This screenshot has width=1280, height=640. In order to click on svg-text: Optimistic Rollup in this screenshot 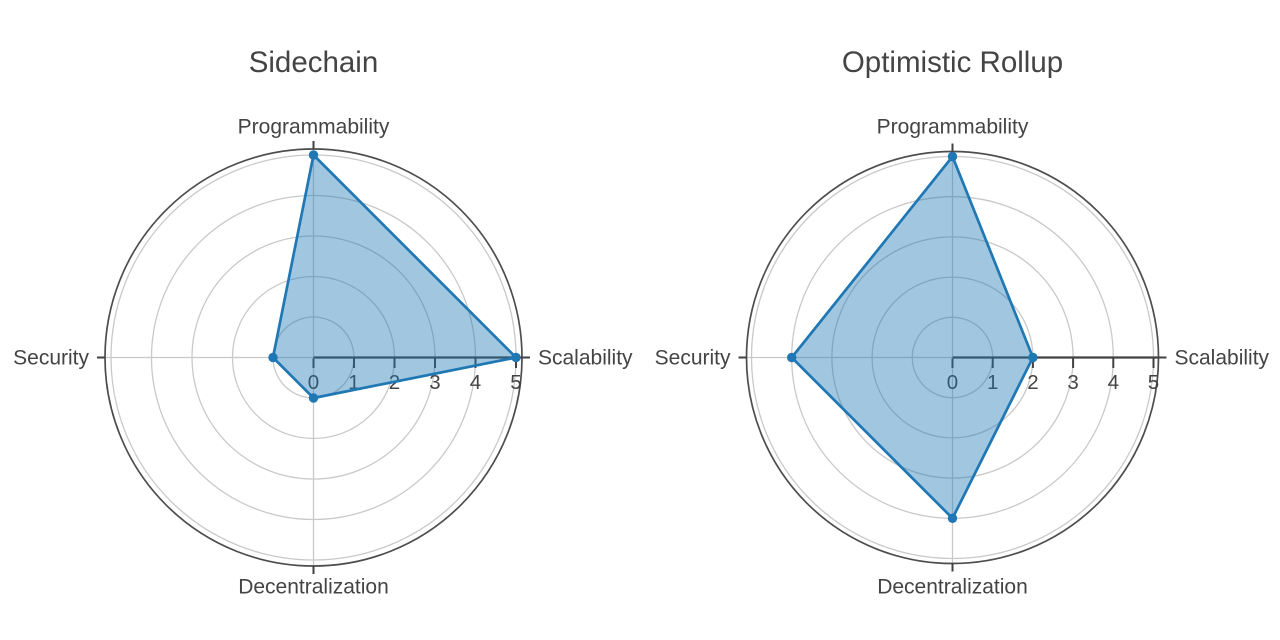, I will do `click(952, 62)`.